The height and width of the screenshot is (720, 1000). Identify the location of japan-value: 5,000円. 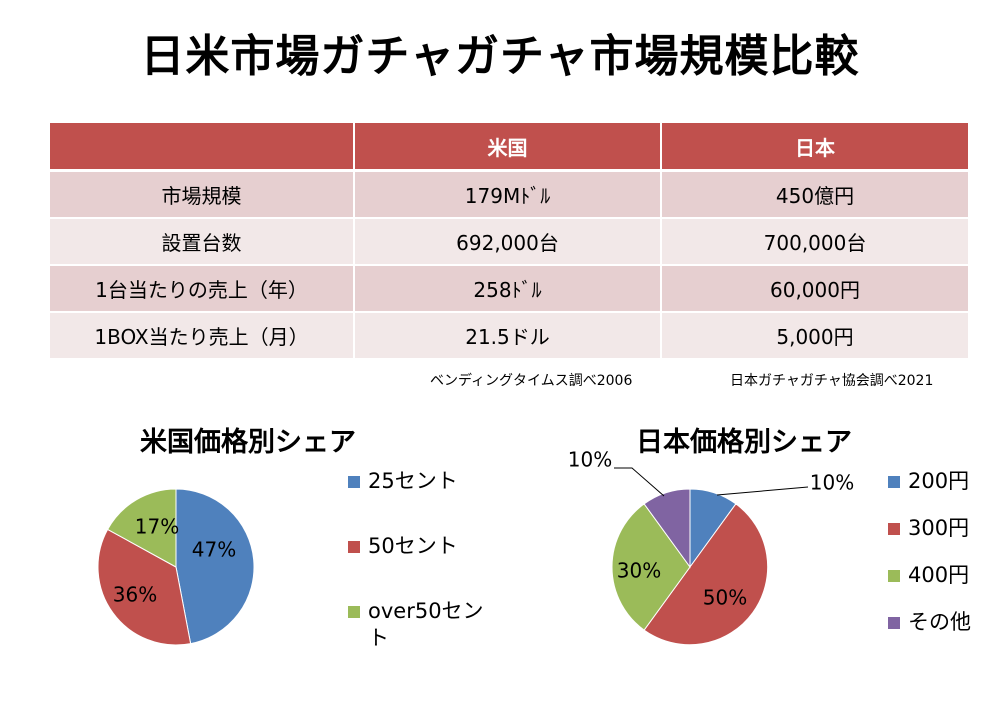
(814, 336).